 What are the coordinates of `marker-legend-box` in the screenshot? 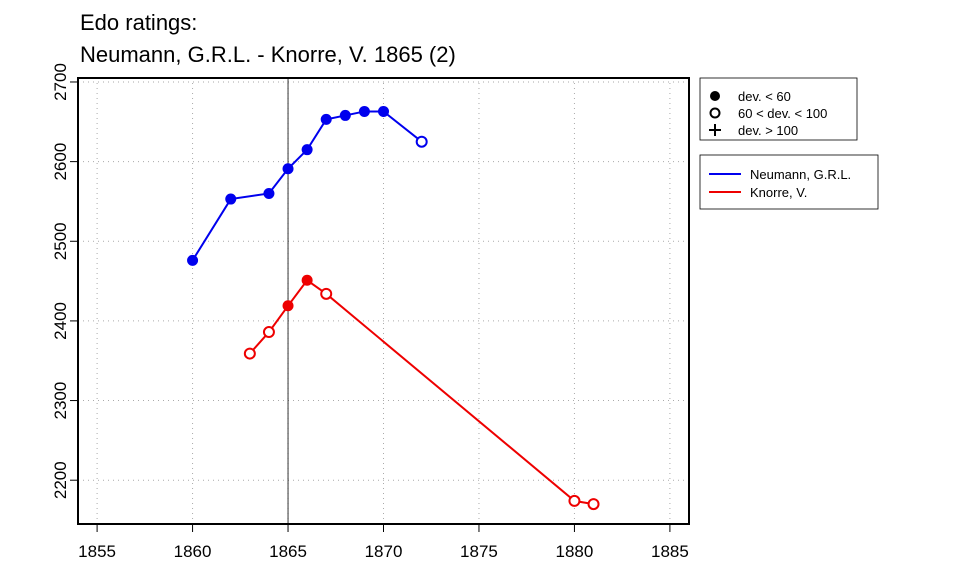 It's located at (778, 109).